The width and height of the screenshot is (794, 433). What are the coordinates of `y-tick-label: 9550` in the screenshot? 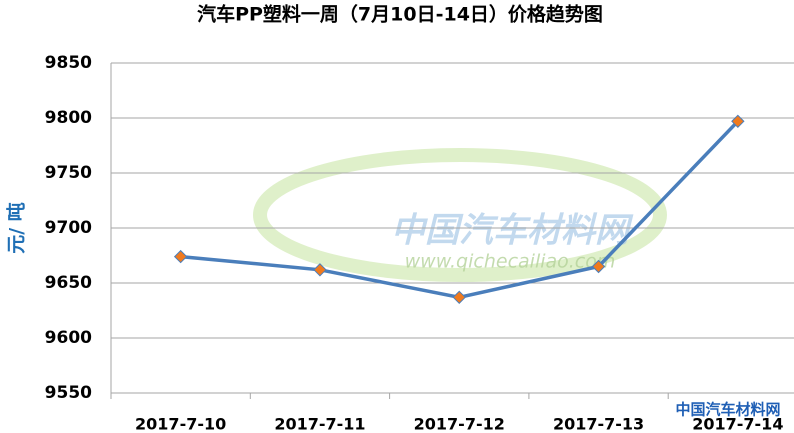 It's located at (68, 393).